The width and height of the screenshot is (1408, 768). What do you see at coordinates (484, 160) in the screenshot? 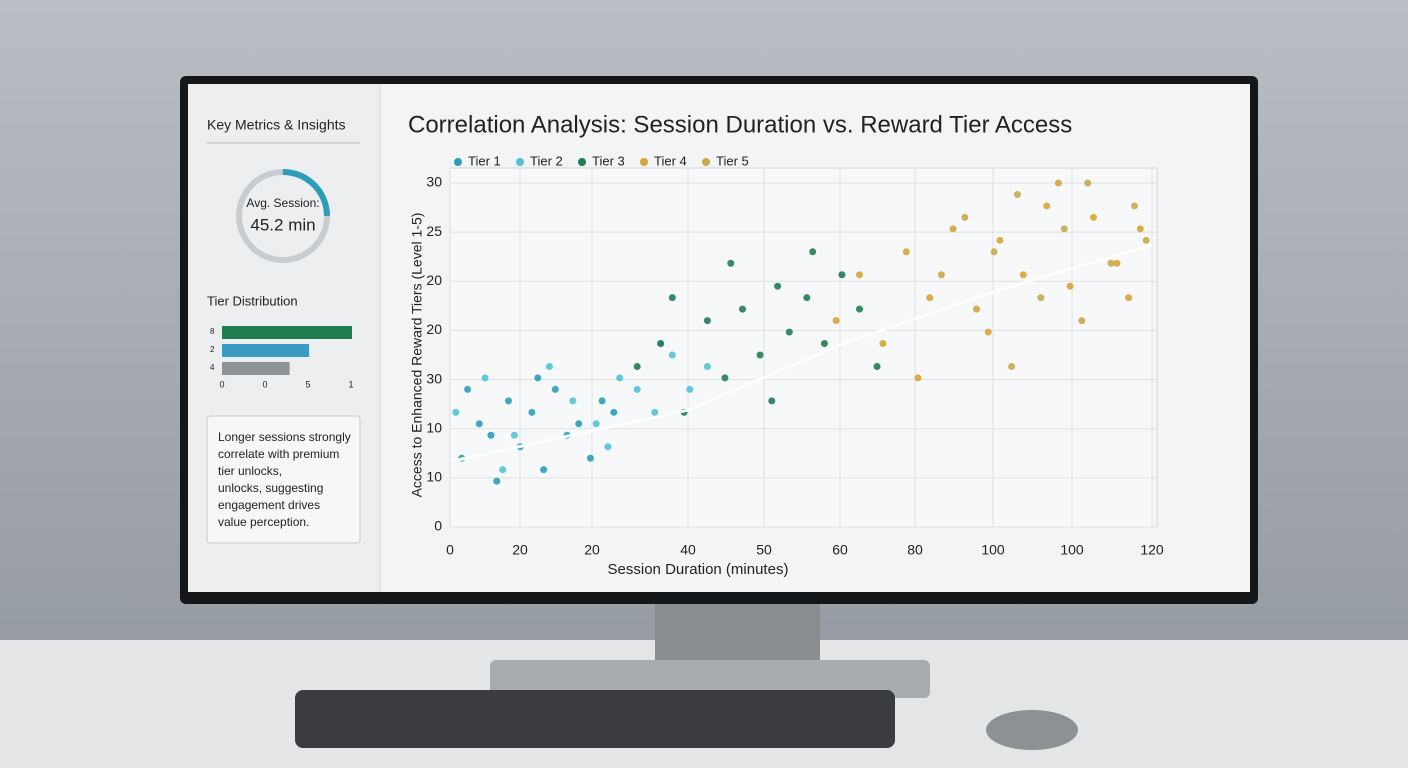
I see `legend-label: Tier 1` at bounding box center [484, 160].